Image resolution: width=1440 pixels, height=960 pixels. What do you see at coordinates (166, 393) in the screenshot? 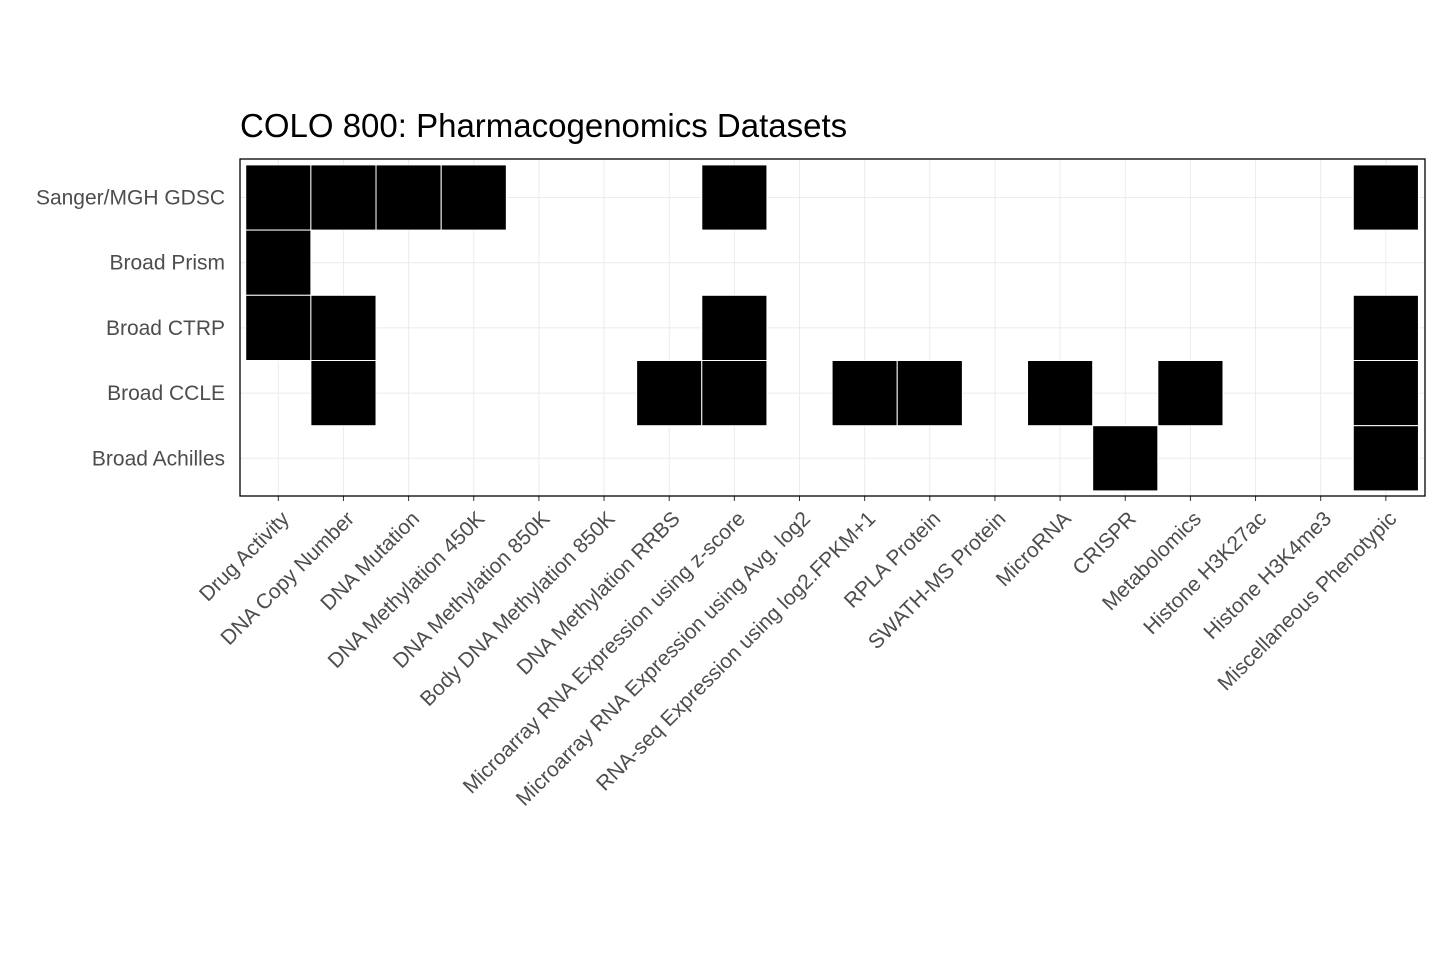
I see `y-tick-label: Broad CCLE` at bounding box center [166, 393].